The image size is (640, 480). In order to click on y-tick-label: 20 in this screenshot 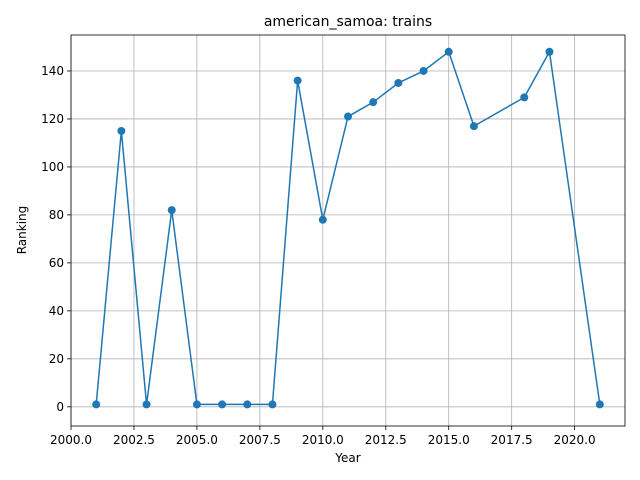, I will do `click(56, 359)`.